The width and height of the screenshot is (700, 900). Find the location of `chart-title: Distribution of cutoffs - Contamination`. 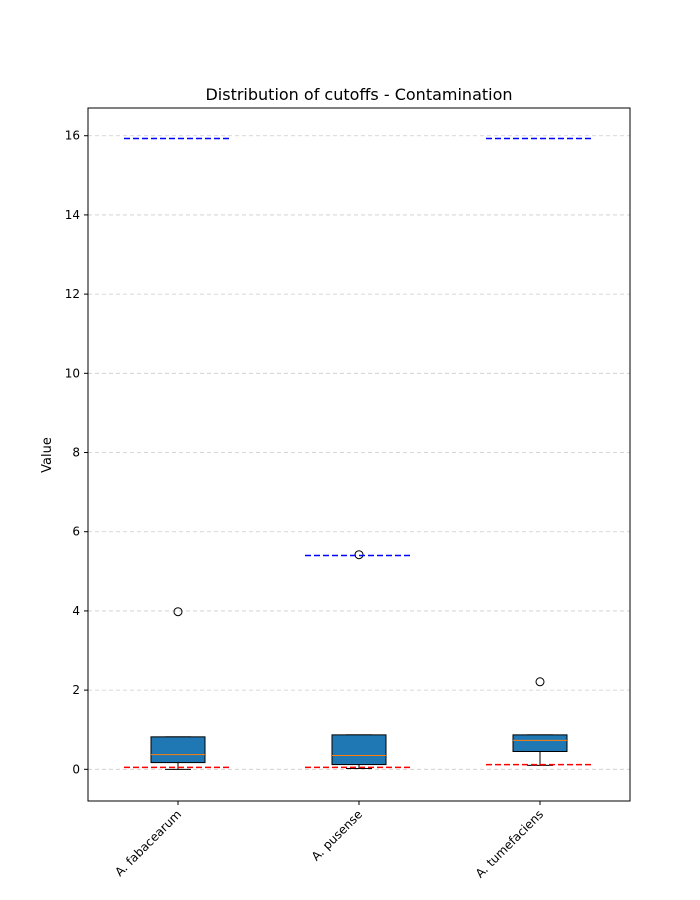

chart-title: Distribution of cutoffs - Contamination is located at coordinates (358, 94).